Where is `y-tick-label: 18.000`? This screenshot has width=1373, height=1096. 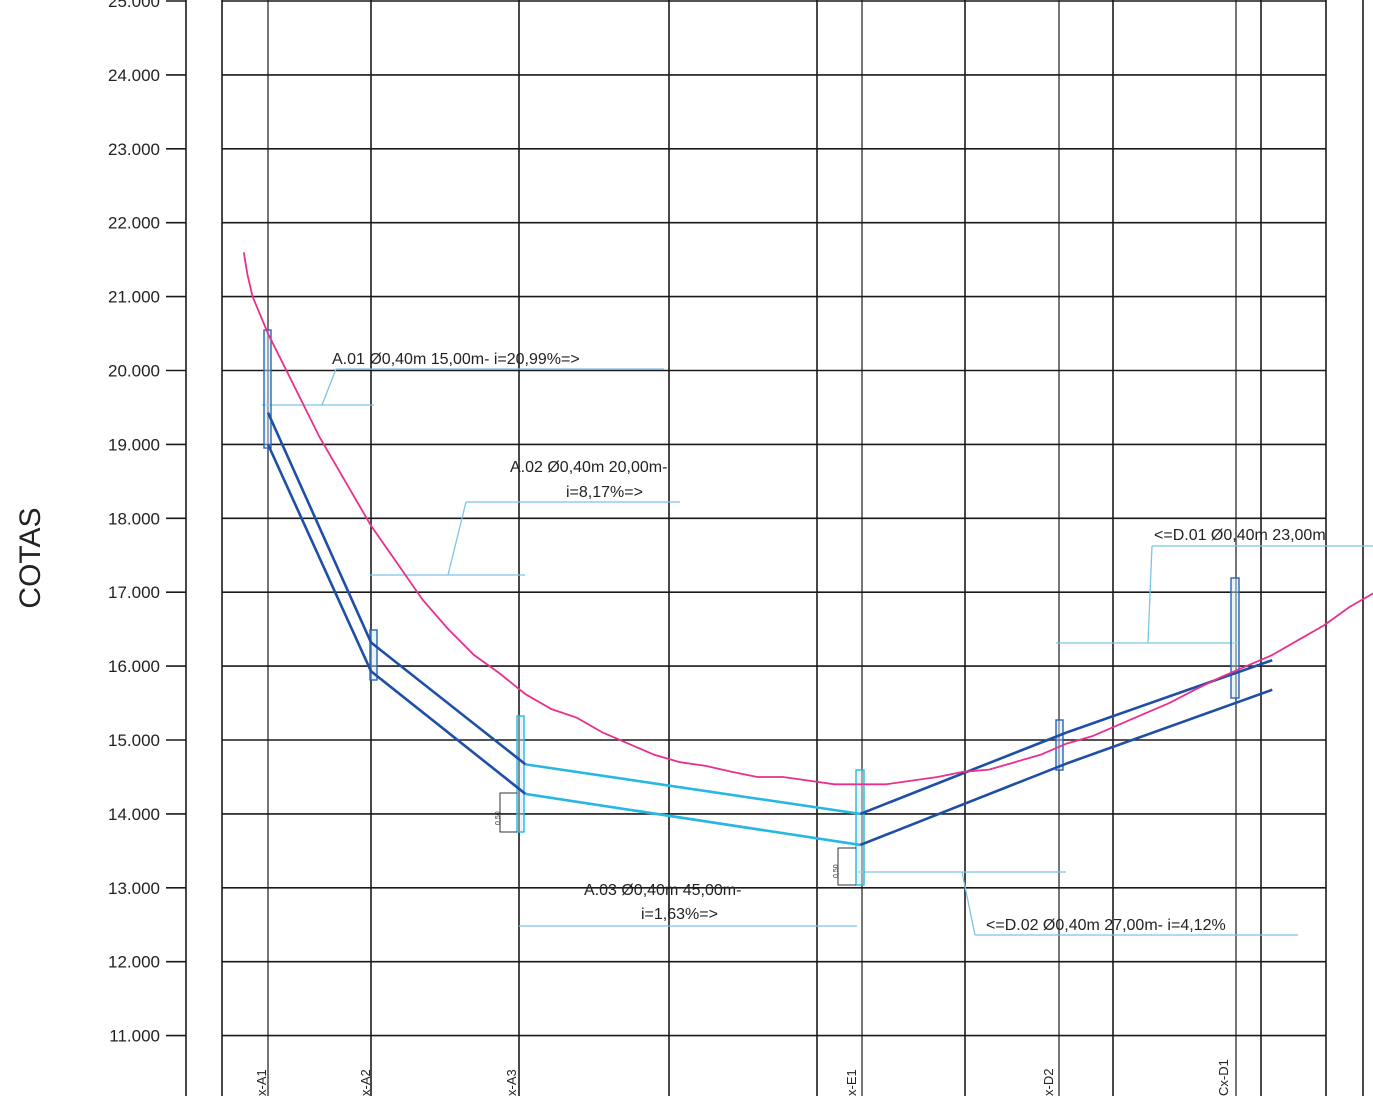
y-tick-label: 18.000 is located at coordinates (134, 518).